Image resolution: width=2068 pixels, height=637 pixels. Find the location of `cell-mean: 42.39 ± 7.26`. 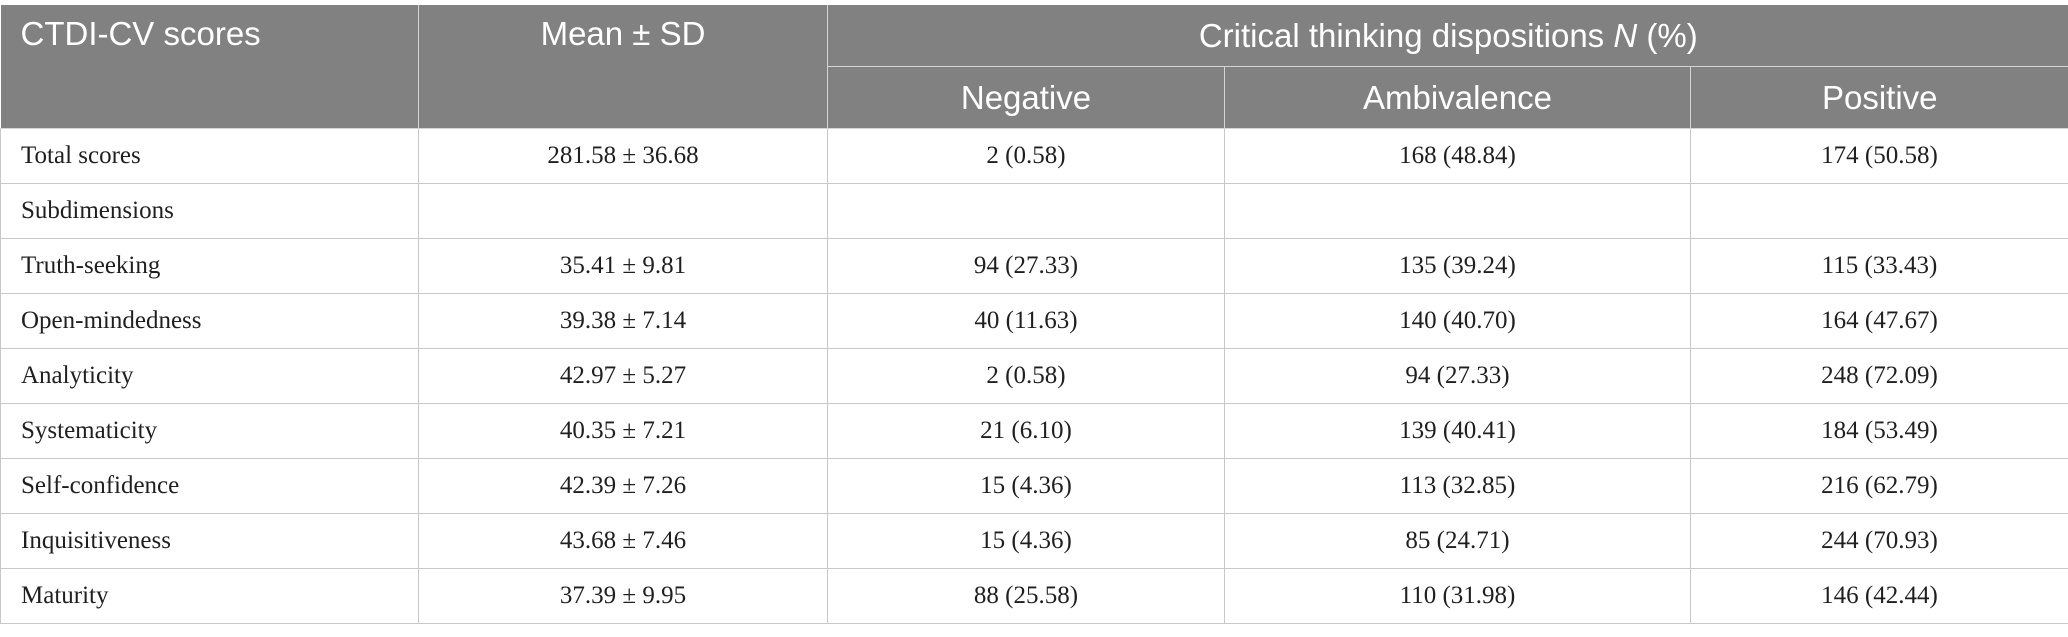

cell-mean: 42.39 ± 7.26 is located at coordinates (623, 486).